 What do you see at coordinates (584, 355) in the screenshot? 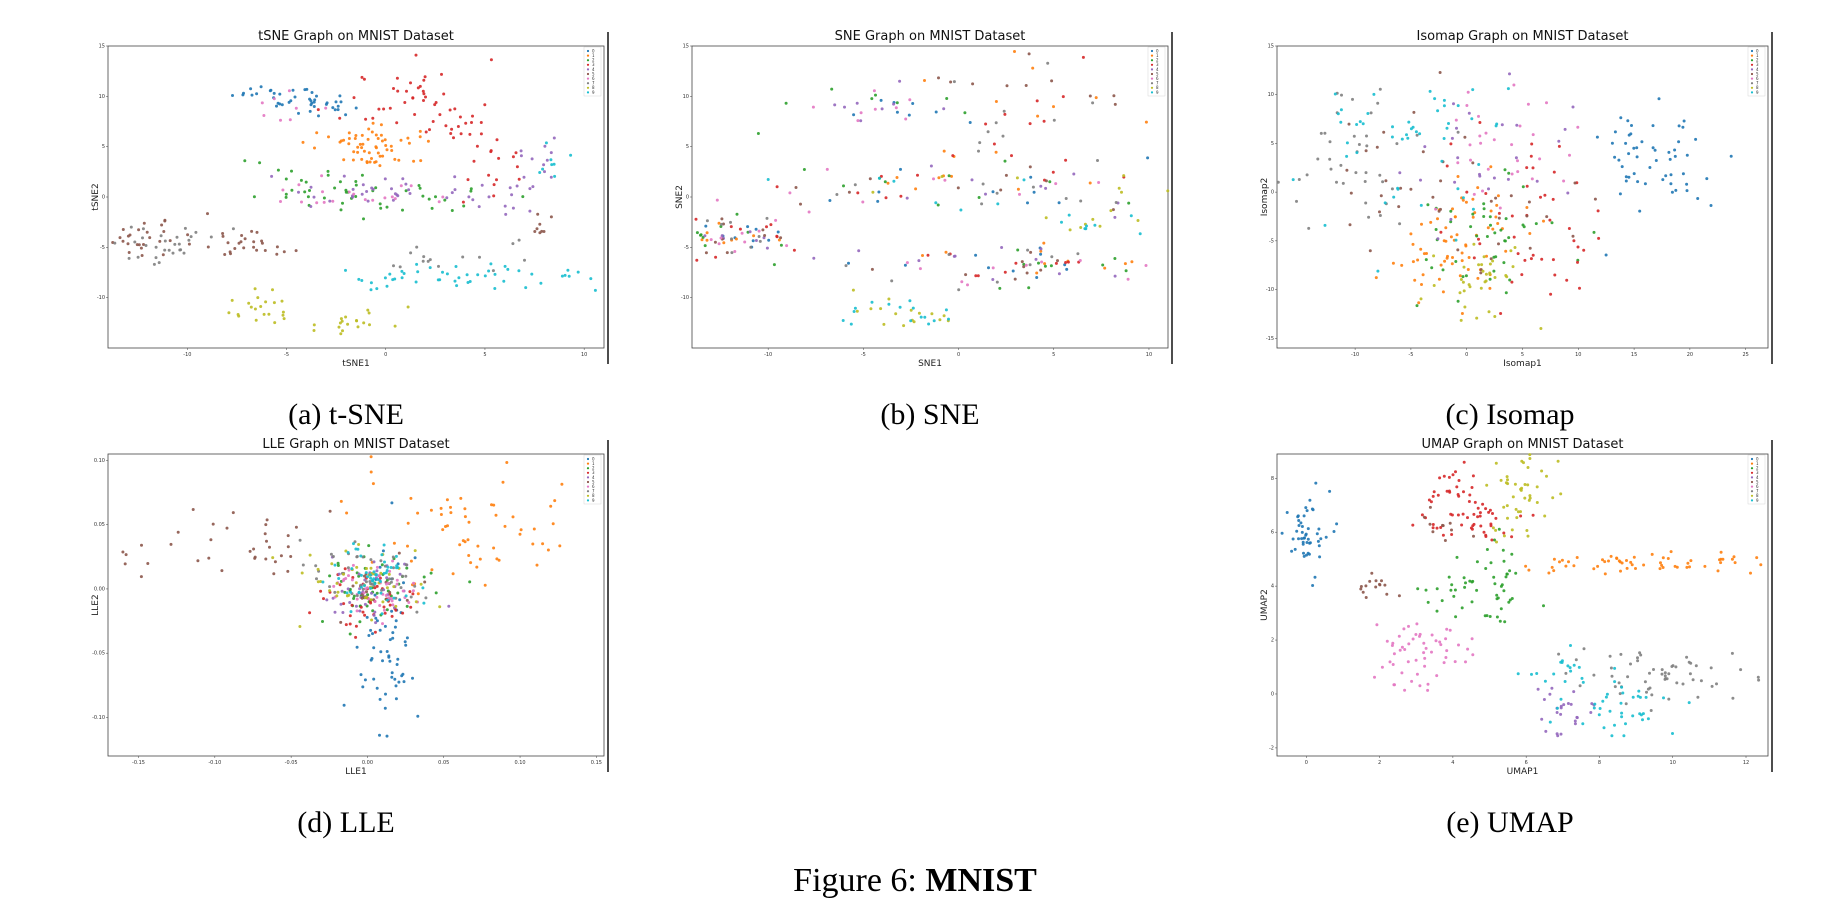
I see `x-tick-label: 10` at bounding box center [584, 355].